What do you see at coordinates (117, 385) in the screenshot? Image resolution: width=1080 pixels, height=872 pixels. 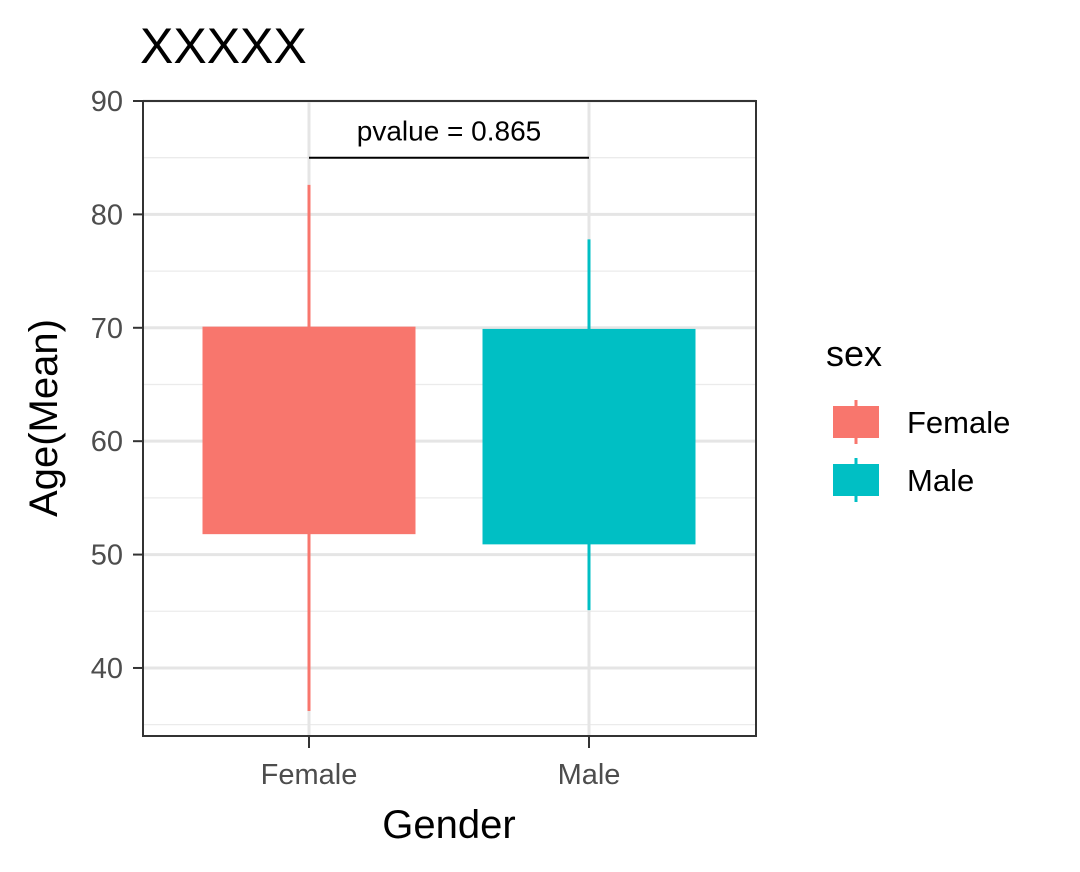 I see `y-axis: 40 50 60 70 80 90` at bounding box center [117, 385].